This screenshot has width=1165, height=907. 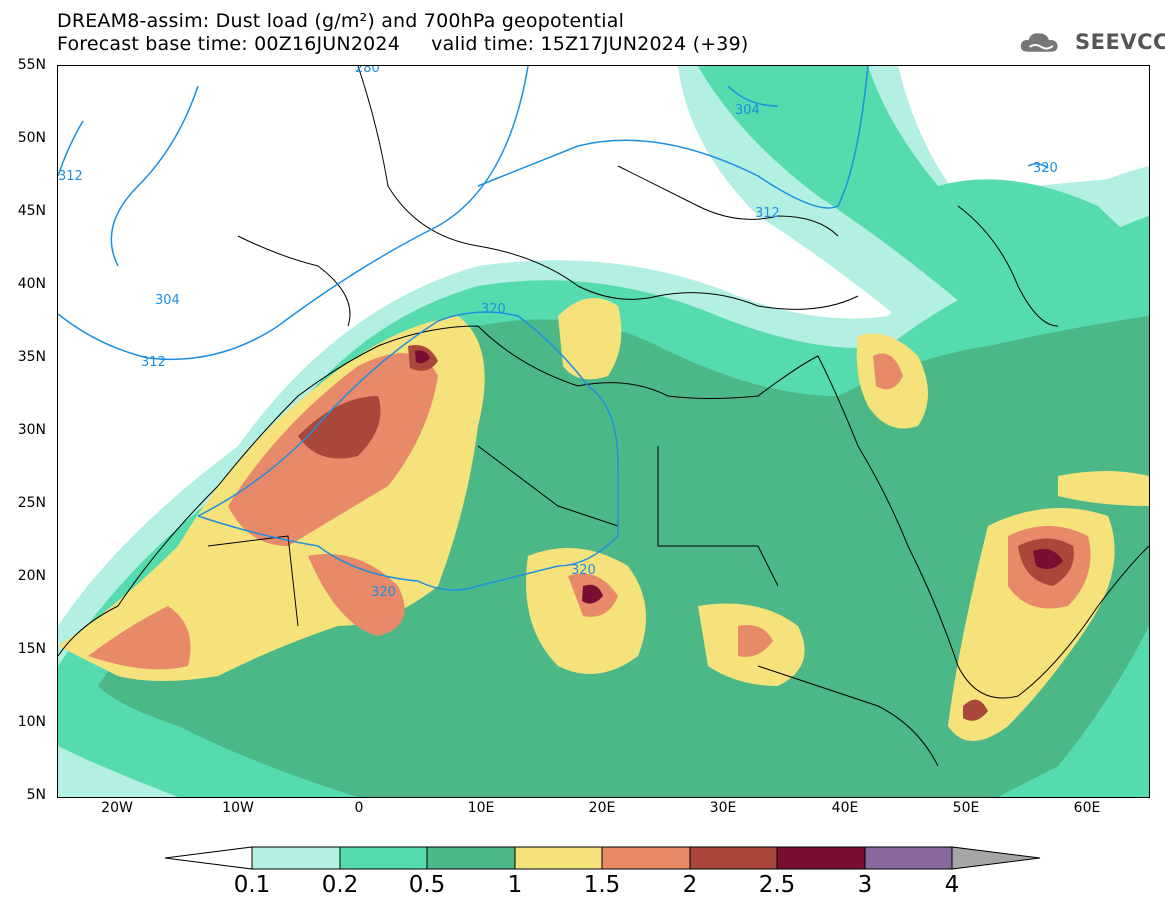 What do you see at coordinates (996, 858) in the screenshot?
I see `colorbar-high-arrow` at bounding box center [996, 858].